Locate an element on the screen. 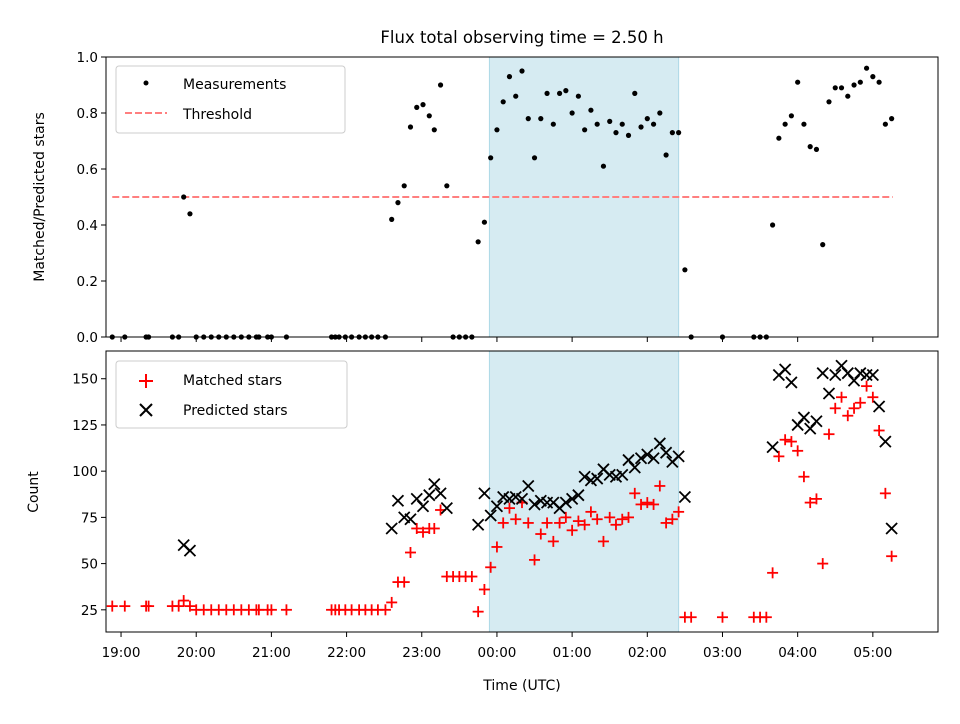 The image size is (960, 724). top-legend-box is located at coordinates (230, 99).